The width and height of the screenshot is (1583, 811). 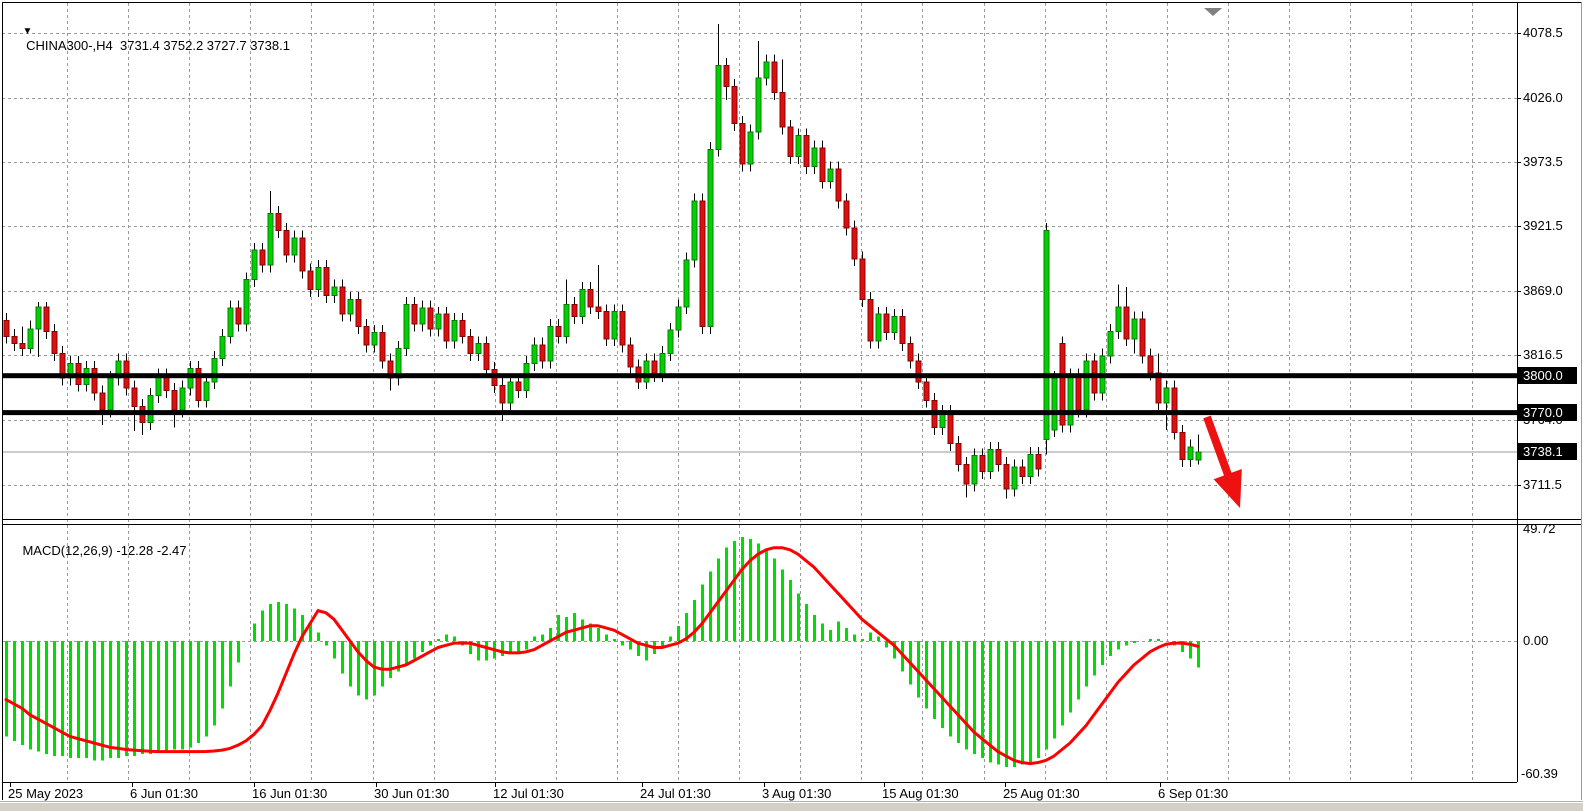 I want to click on time-axis-label: 6 Sep 01:30, so click(x=1193, y=793).